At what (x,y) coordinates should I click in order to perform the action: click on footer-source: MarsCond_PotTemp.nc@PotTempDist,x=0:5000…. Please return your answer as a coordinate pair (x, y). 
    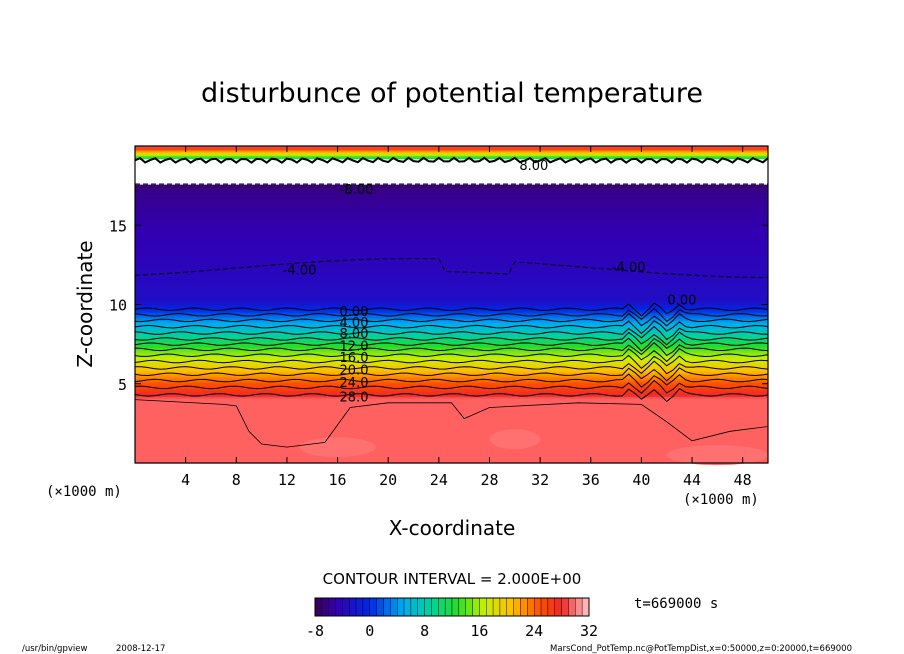
    Looking at the image, I should click on (701, 649).